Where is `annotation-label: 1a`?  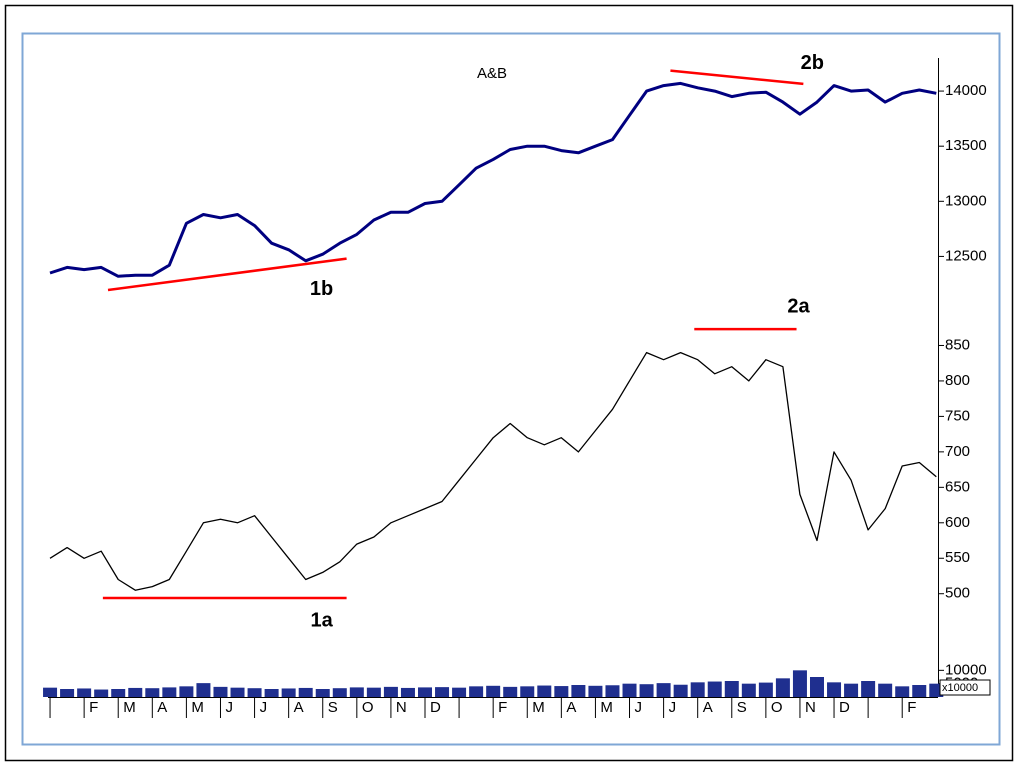
annotation-label: 1a is located at coordinates (321, 620).